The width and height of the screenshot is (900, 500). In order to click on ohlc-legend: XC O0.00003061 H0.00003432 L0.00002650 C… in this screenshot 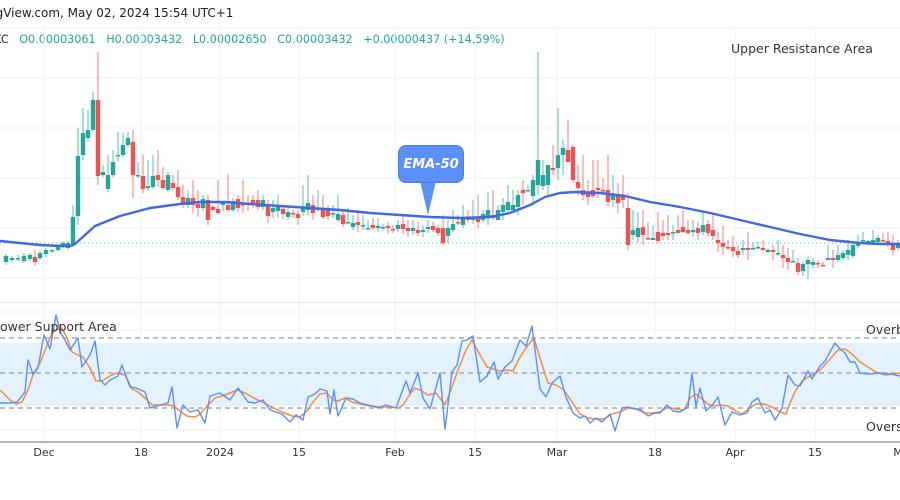, I will do `click(256, 39)`.